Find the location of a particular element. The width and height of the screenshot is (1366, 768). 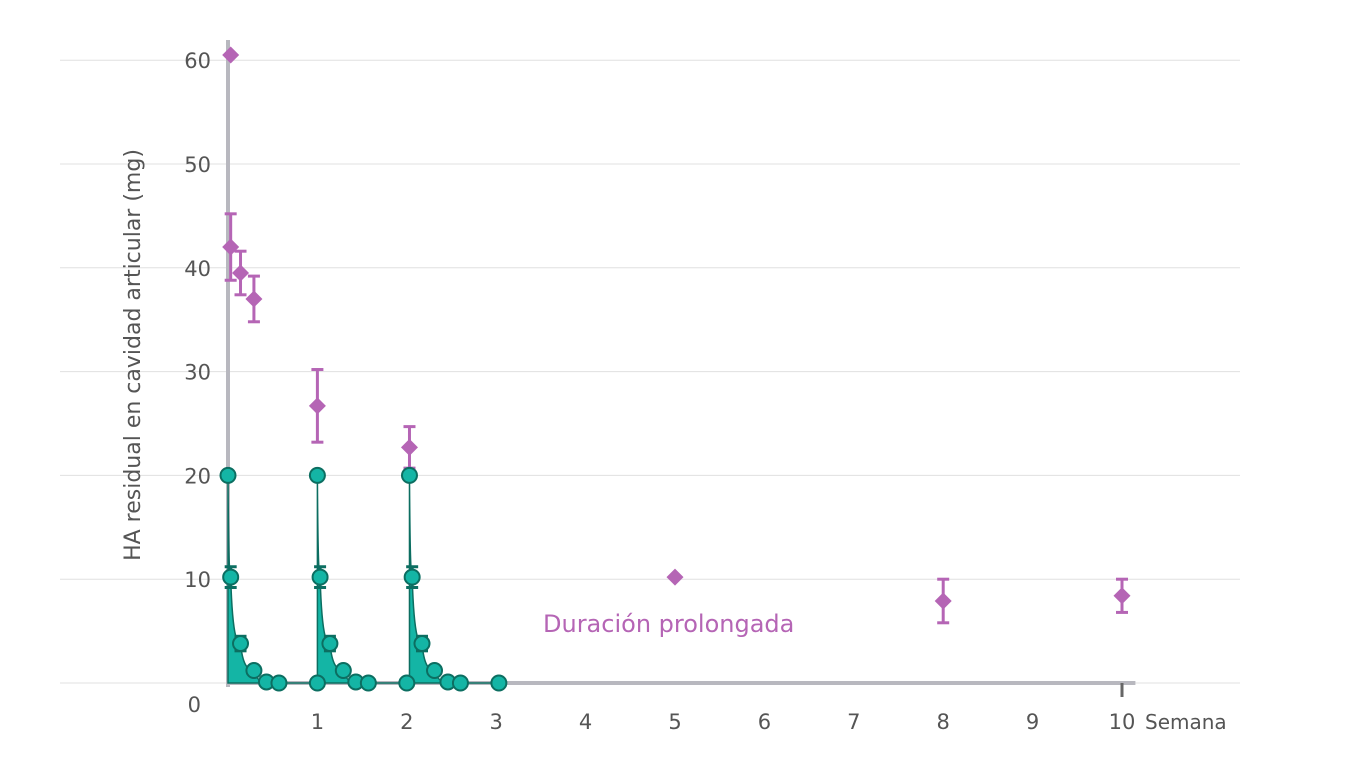

x-tick-label-3: 3 is located at coordinates (496, 722).